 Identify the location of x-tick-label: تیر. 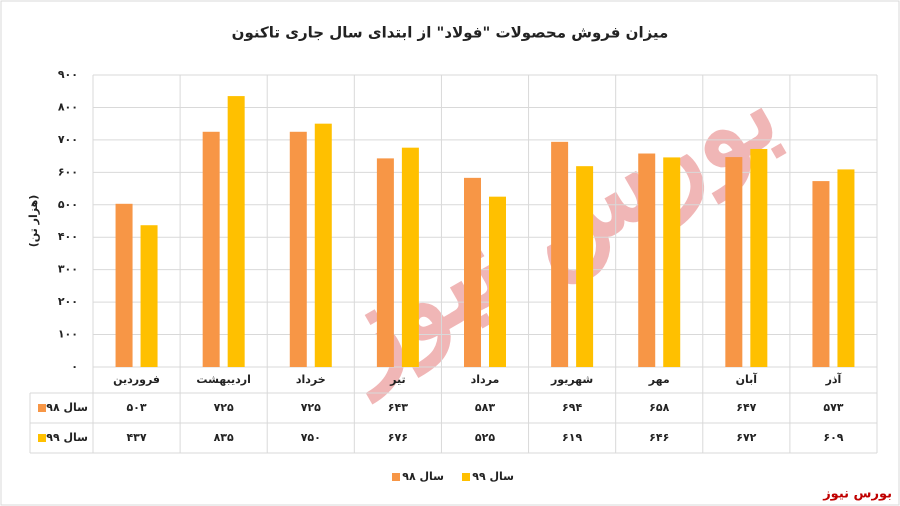
(397, 379).